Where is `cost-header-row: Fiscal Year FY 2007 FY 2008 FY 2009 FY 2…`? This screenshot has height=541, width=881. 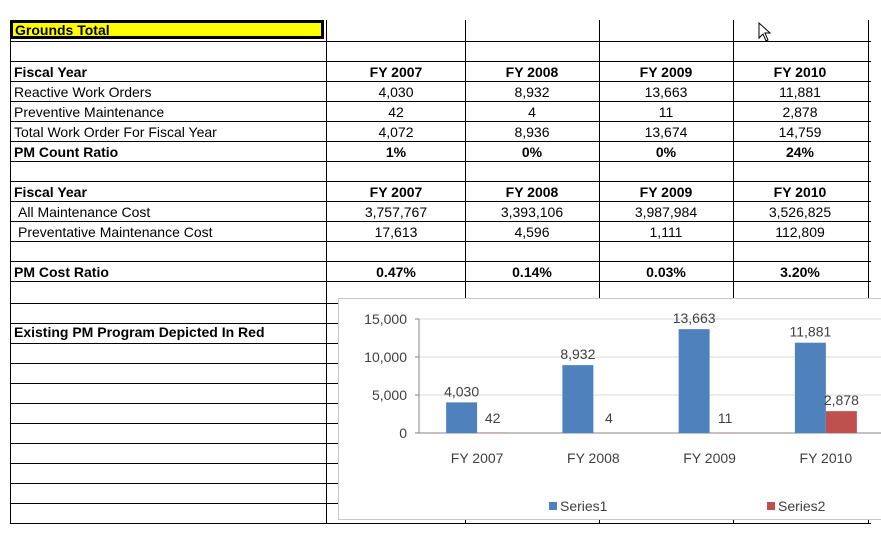 cost-header-row: Fiscal Year FY 2007 FY 2008 FY 2009 FY 2… is located at coordinates (440, 192).